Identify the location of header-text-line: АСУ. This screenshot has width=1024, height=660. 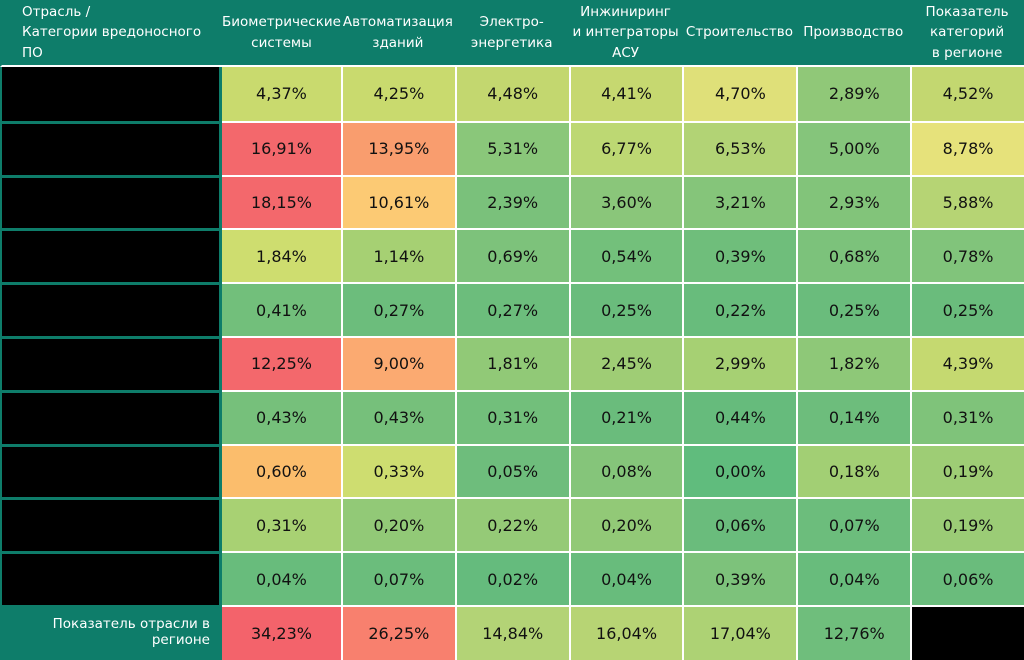
(625, 52).